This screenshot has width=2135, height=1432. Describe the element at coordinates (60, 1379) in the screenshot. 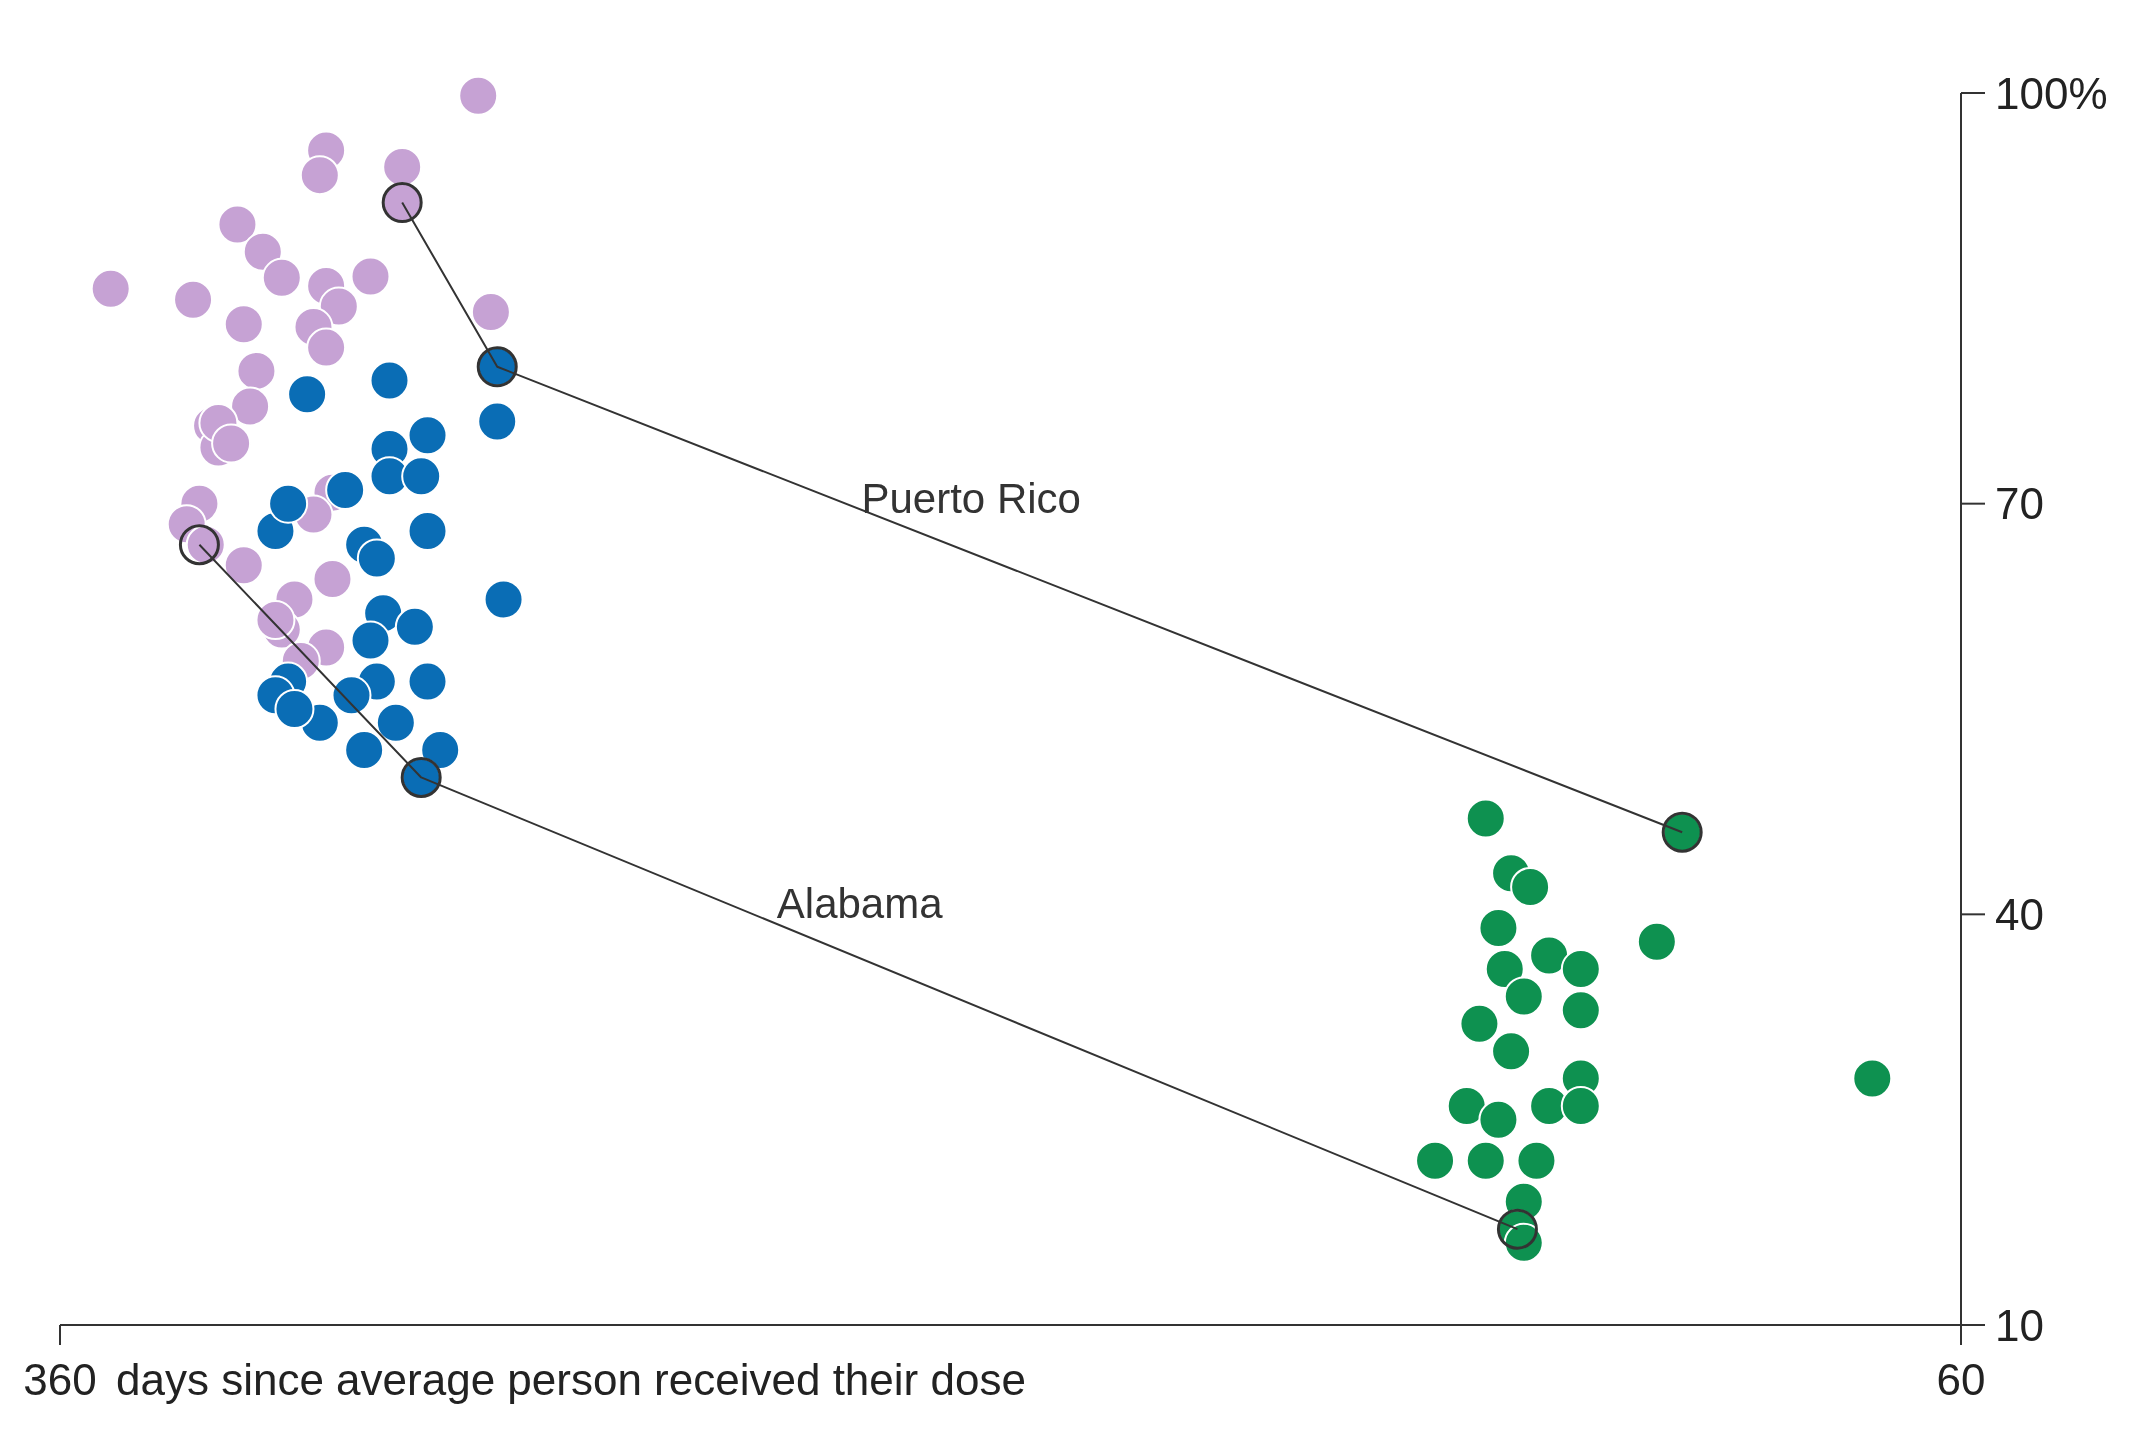

I see `x-tick-label: 360` at that location.